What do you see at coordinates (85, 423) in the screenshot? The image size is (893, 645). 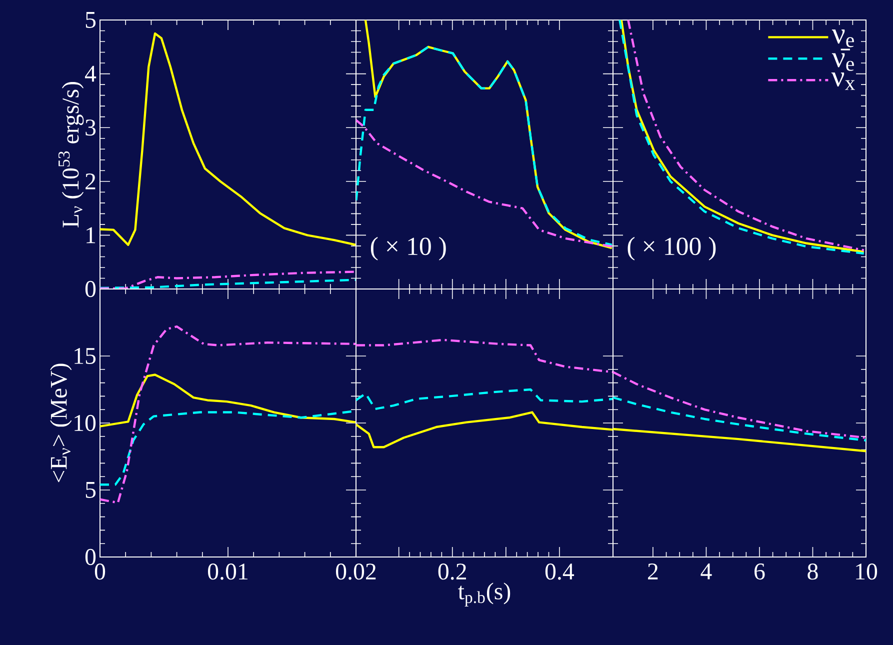 I see `y-tick-label: 10` at bounding box center [85, 423].